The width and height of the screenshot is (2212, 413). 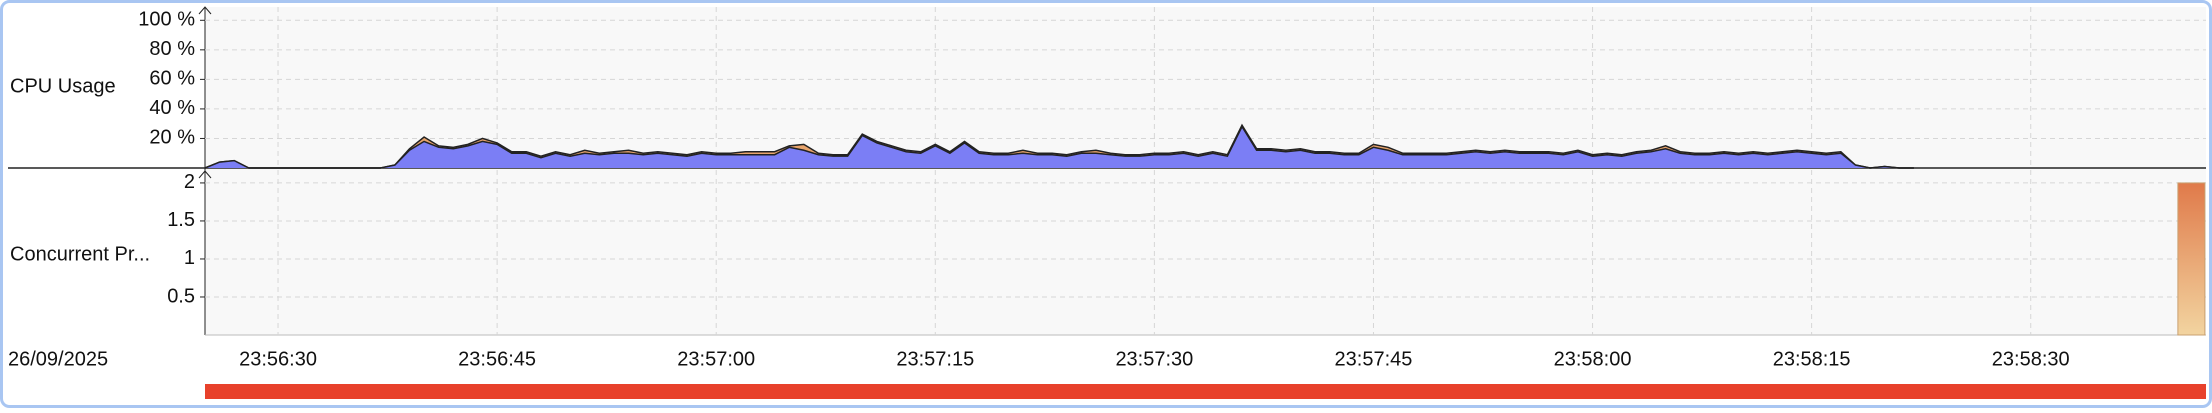 I want to click on y-tick-label: 80 %, so click(x=172, y=49).